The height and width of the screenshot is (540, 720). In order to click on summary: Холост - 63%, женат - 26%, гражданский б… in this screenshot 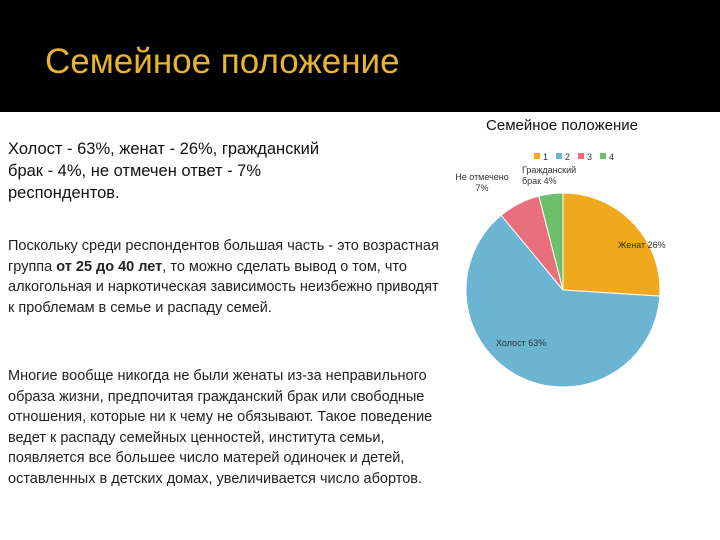, I will do `click(164, 171)`.